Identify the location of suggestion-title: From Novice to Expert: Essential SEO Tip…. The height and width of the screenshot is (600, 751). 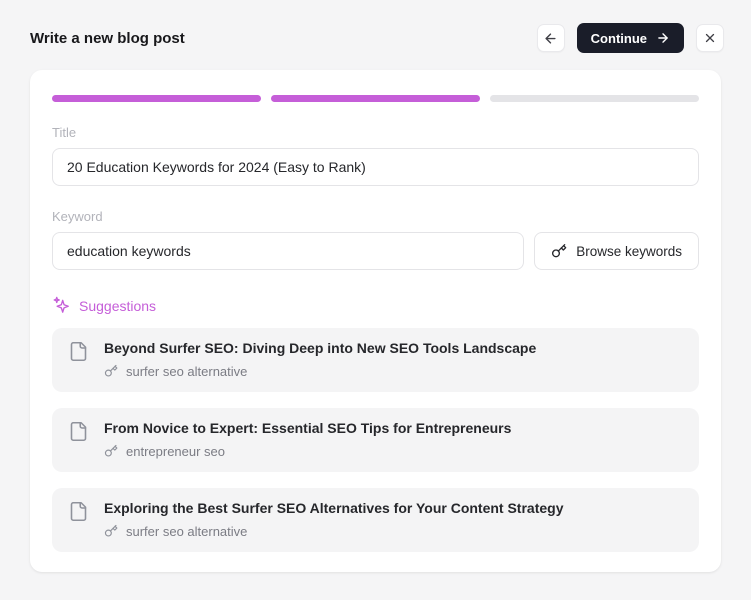
(308, 428).